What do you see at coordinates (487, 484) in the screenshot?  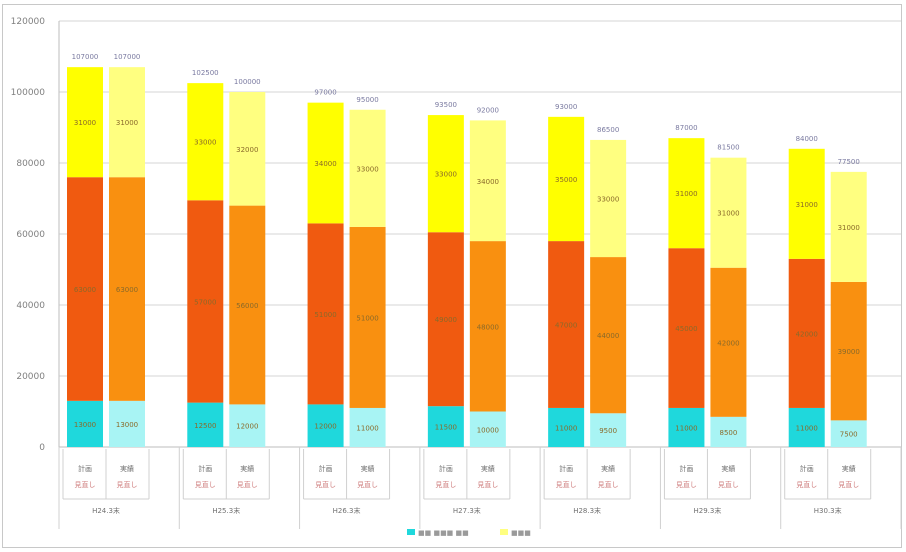 I see `bar-sub-label-g3-b1: 見直し` at bounding box center [487, 484].